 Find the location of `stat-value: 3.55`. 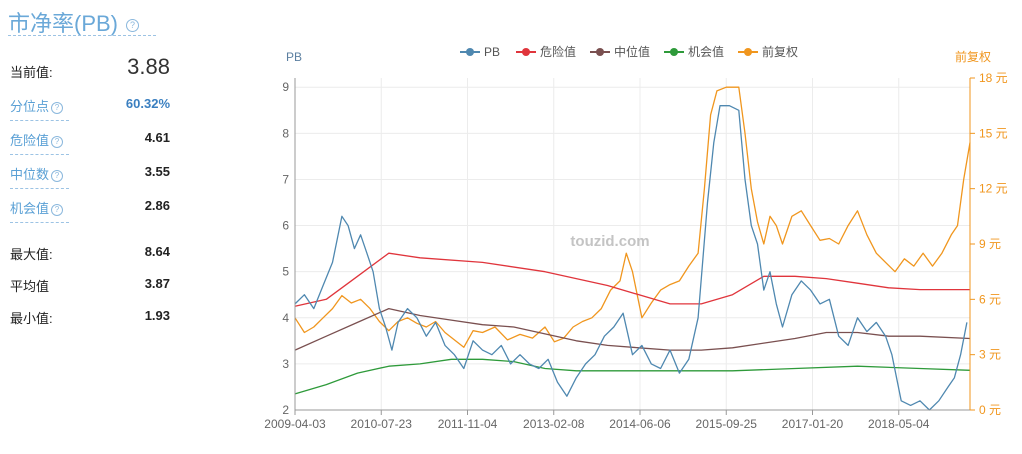

stat-value: 3.55 is located at coordinates (157, 171).